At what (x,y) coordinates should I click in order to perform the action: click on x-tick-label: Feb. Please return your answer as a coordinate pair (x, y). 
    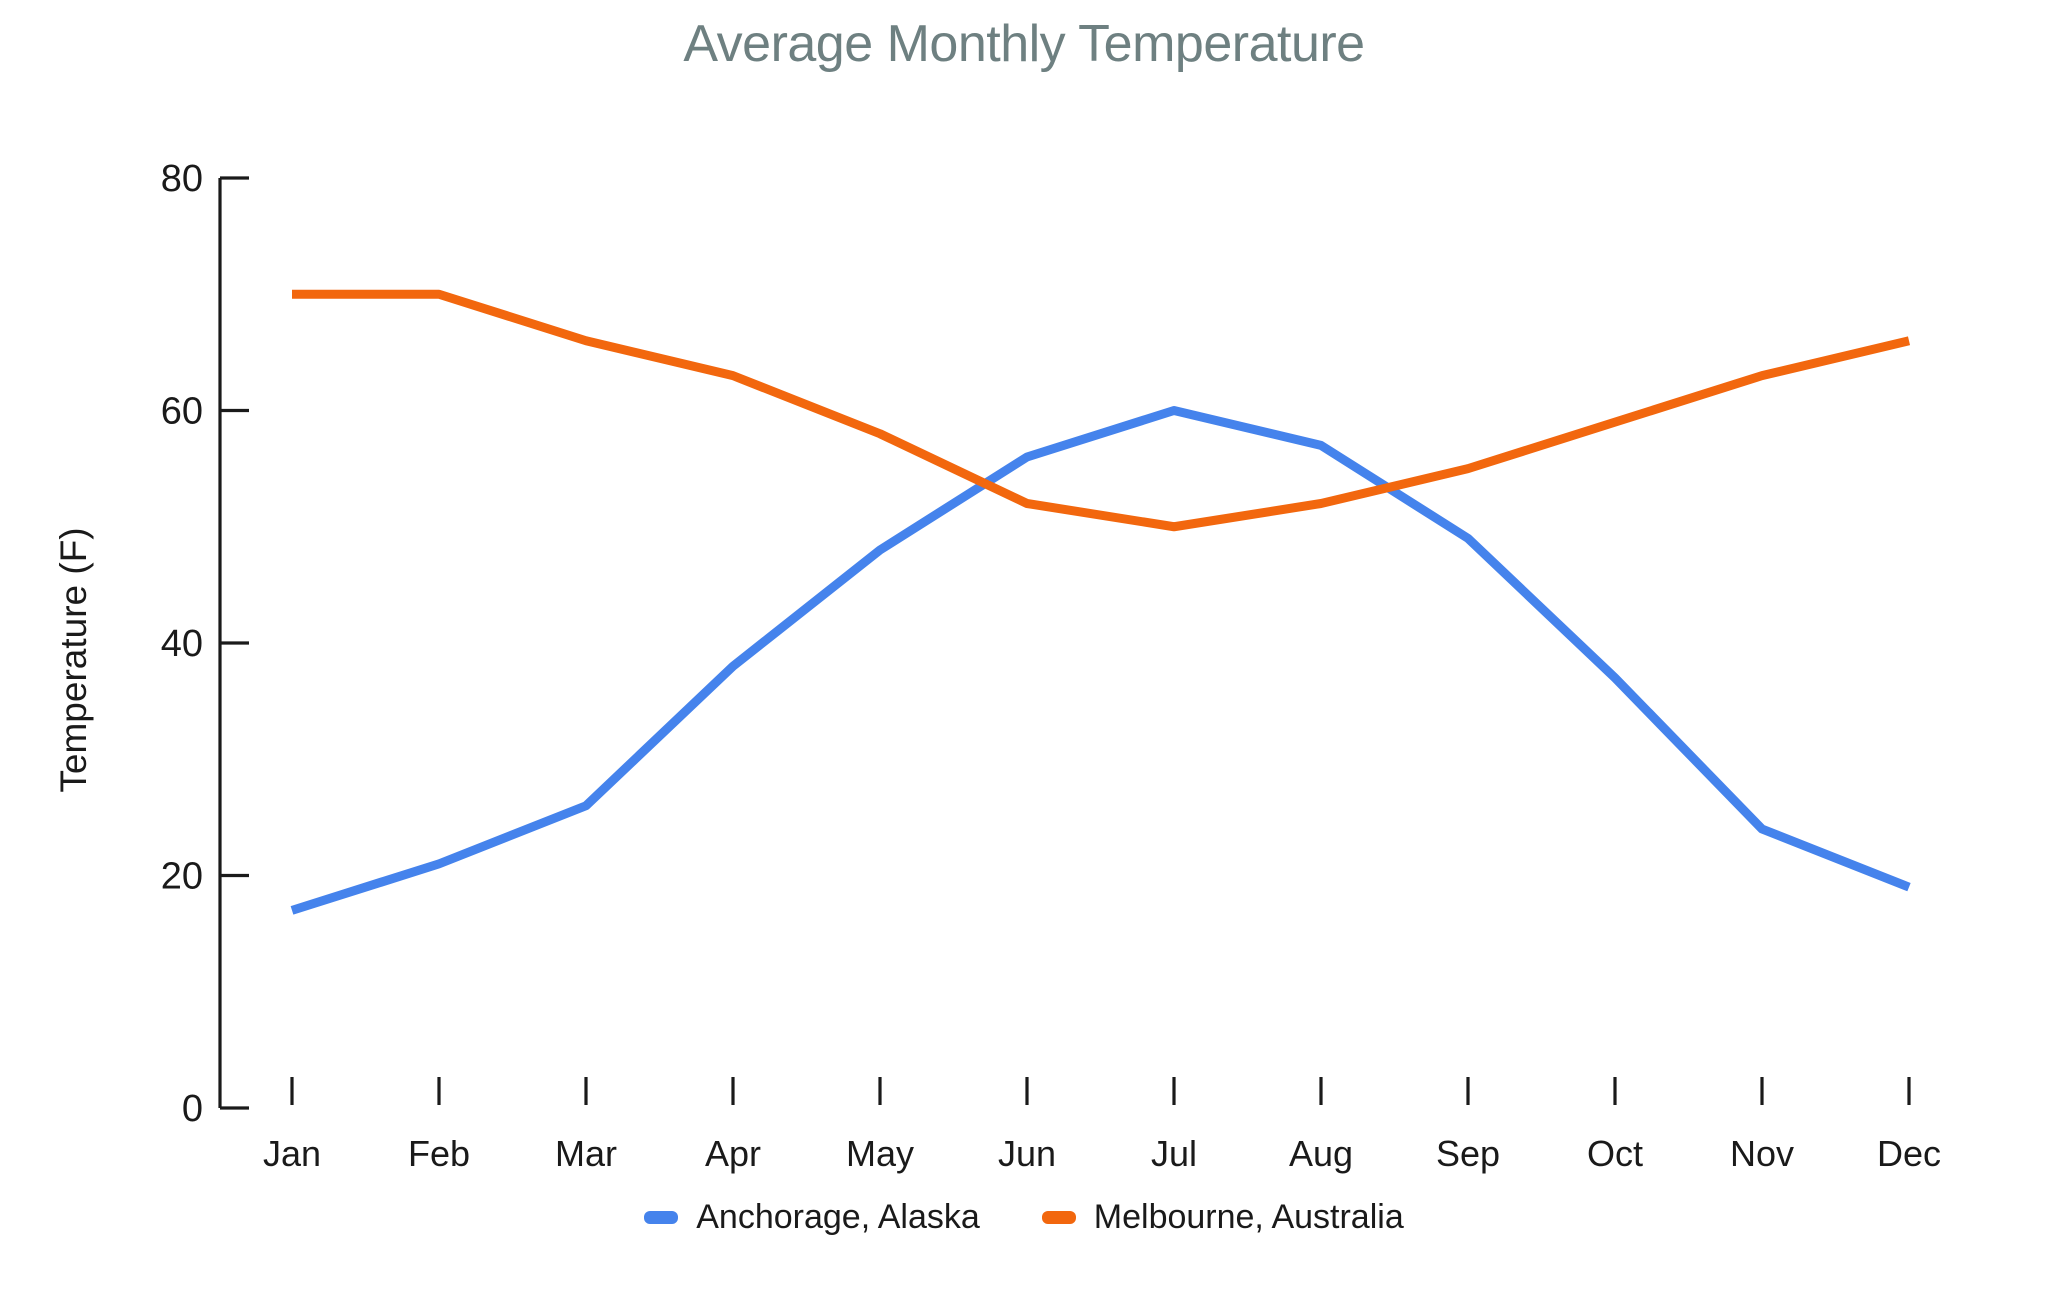
    Looking at the image, I should click on (439, 1153).